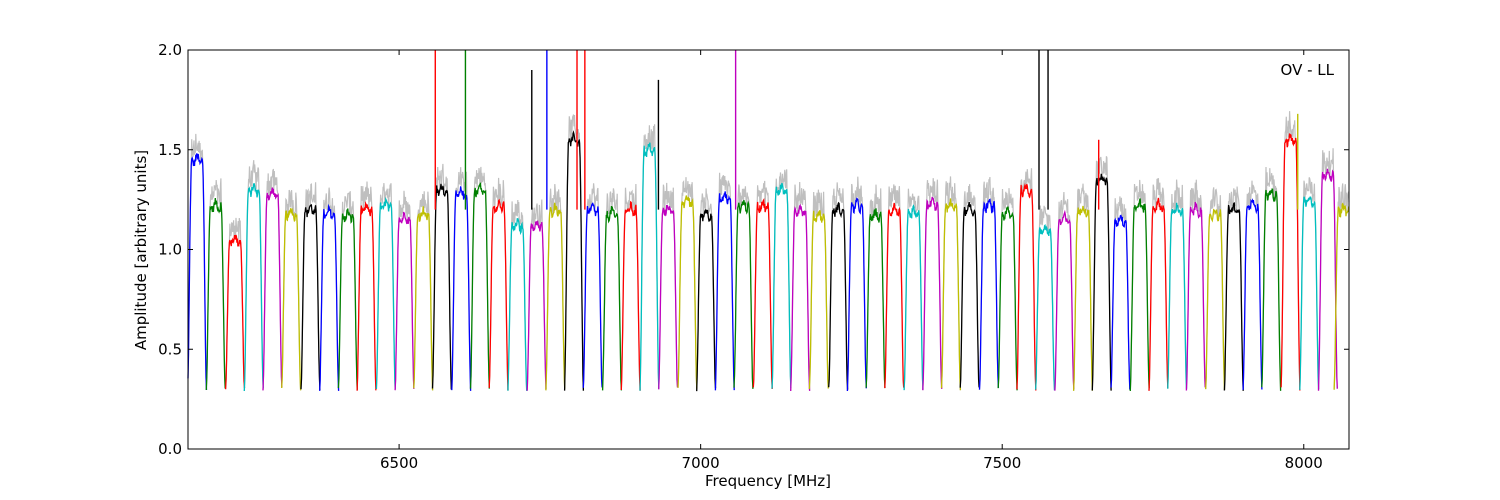 The height and width of the screenshot is (500, 1500). I want to click on x-tick-label: 7500, so click(1002, 463).